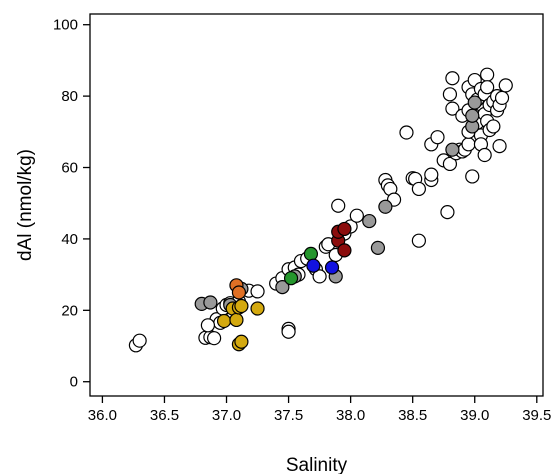 This screenshot has width=555, height=474. I want to click on x-tick-label: 37.5, so click(288, 415).